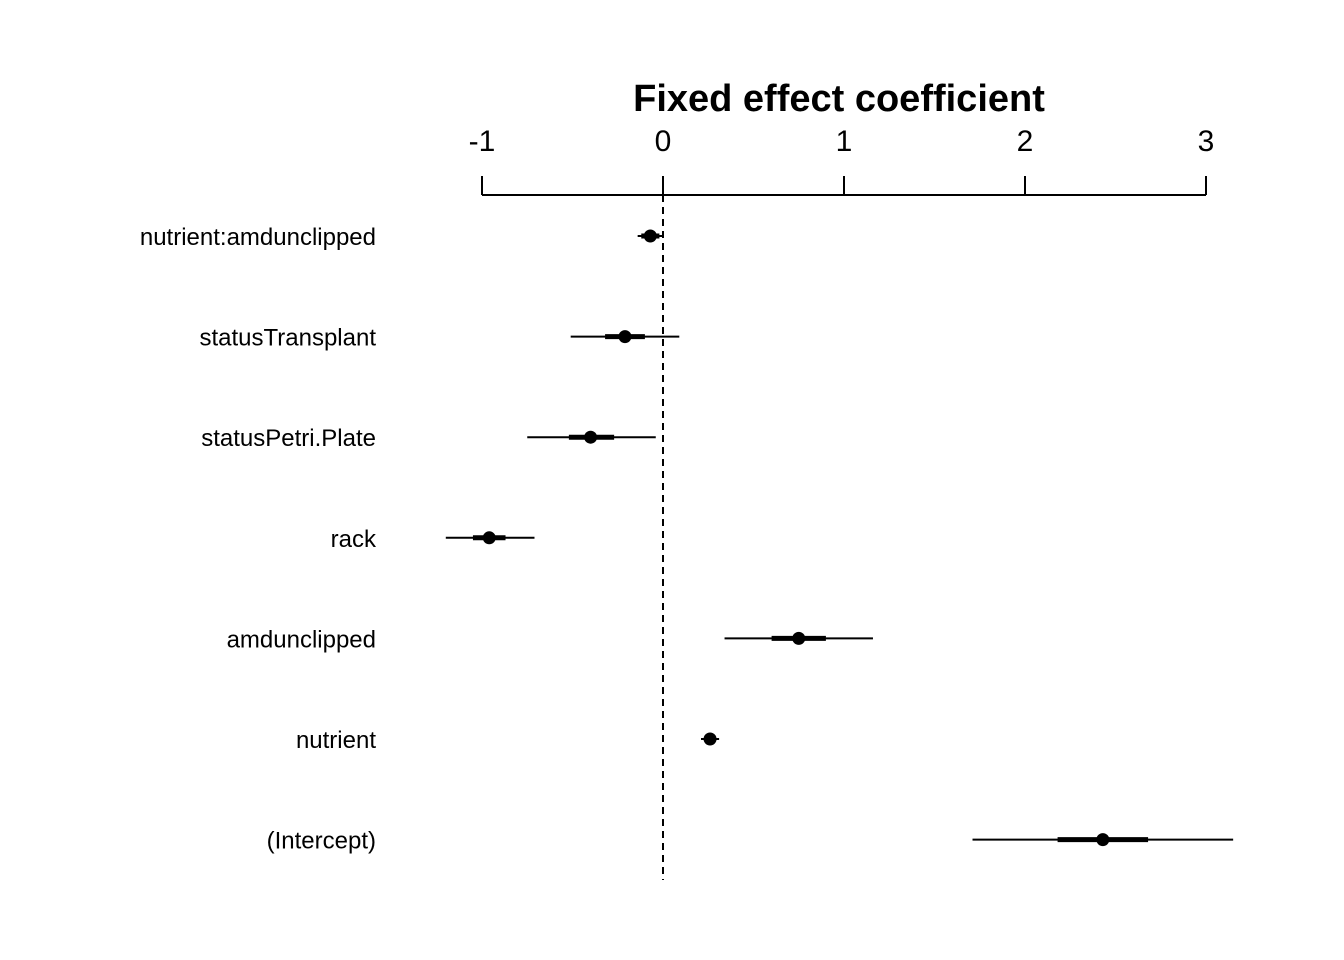 This screenshot has height=960, width=1344. What do you see at coordinates (842, 160) in the screenshot?
I see `x-axis: -1 0 1 2 3` at bounding box center [842, 160].